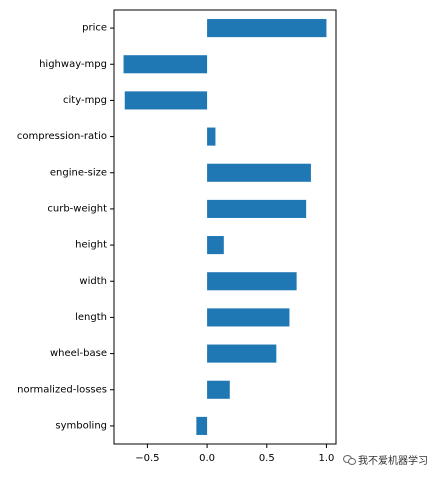 The width and height of the screenshot is (438, 479). What do you see at coordinates (78, 172) in the screenshot?
I see `y-tick-label: engine-size` at bounding box center [78, 172].